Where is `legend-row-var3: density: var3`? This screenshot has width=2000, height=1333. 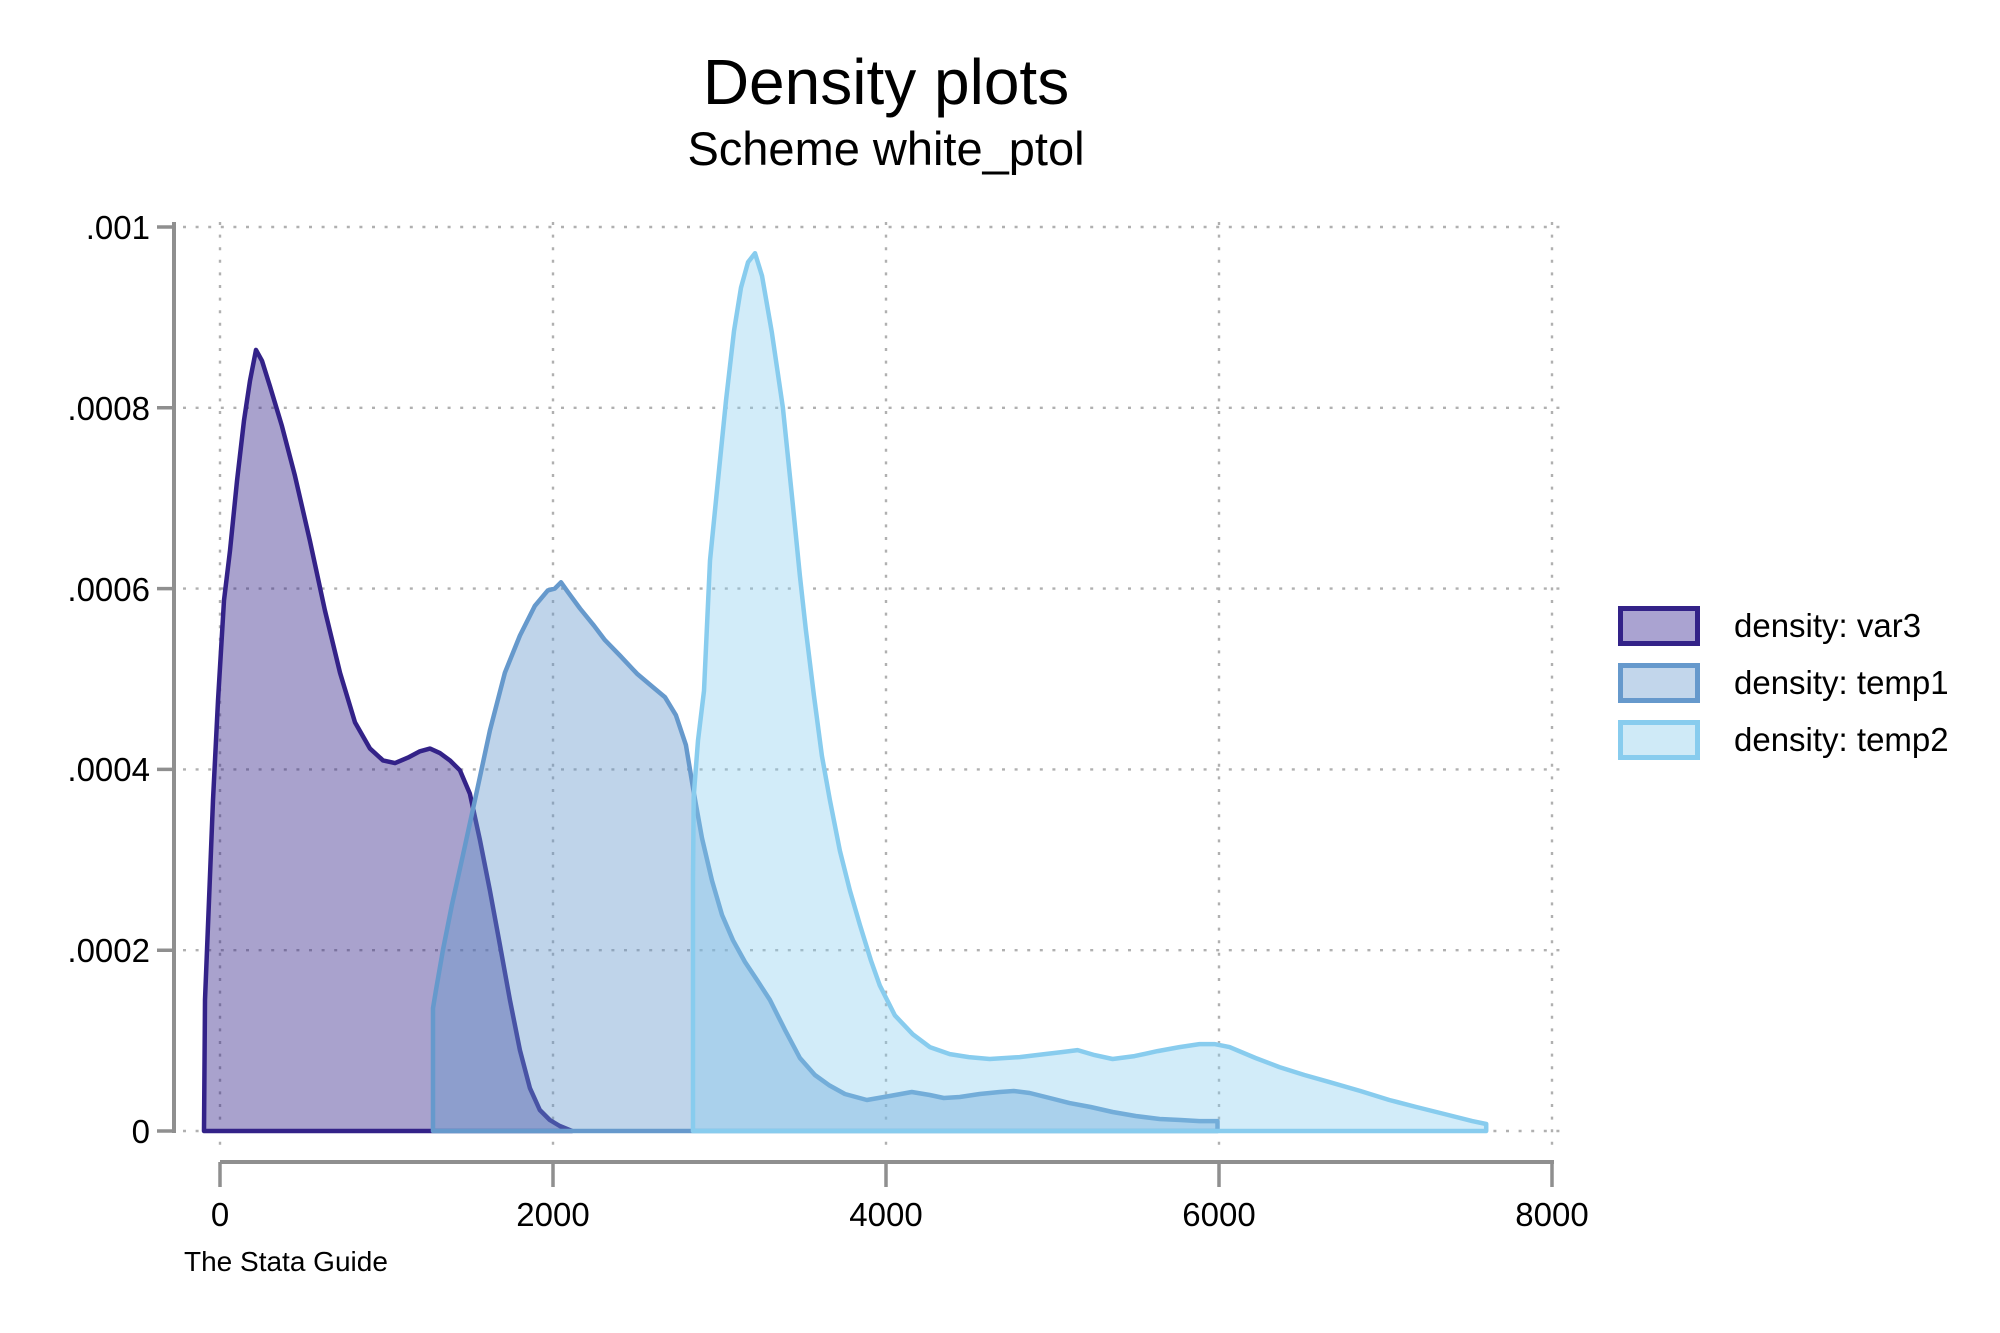 legend-row-var3: density: var3 is located at coordinates (1783, 626).